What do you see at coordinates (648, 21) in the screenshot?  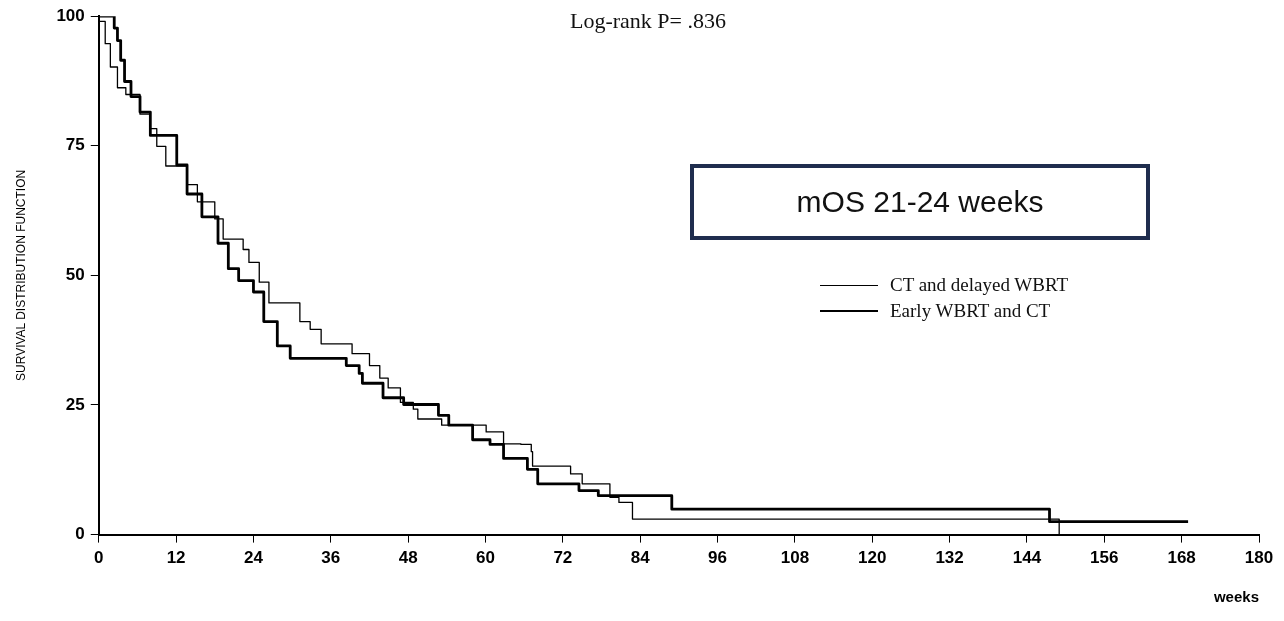 I see `annotation: Log-rank P= .836` at bounding box center [648, 21].